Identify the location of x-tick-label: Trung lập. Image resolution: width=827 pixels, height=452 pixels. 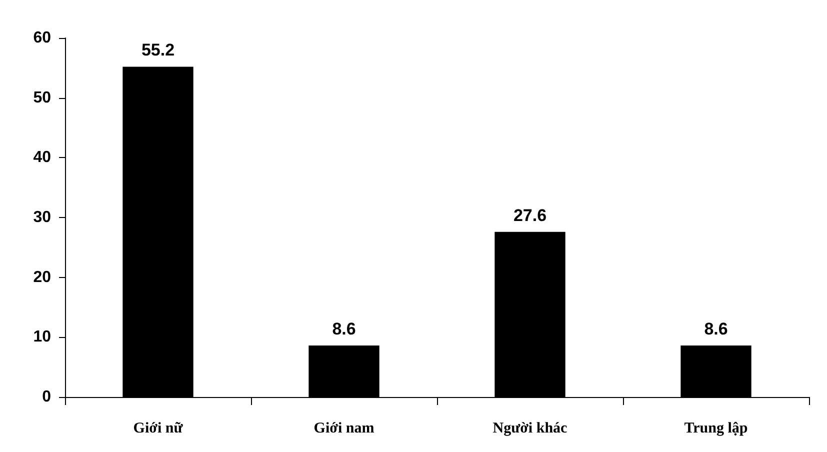
(716, 428).